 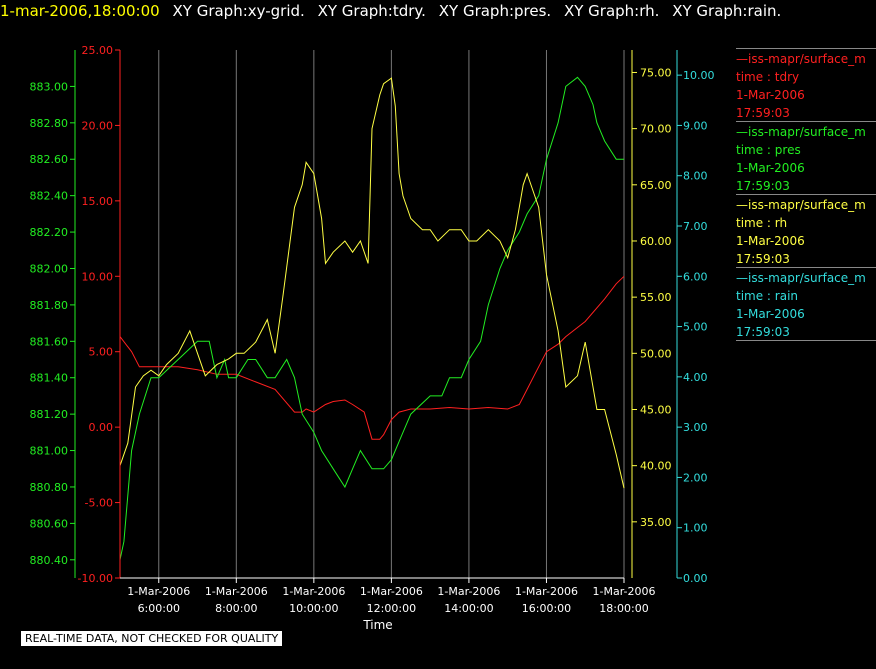 What do you see at coordinates (695, 377) in the screenshot?
I see `y-tick-label-rain: 4.00` at bounding box center [695, 377].